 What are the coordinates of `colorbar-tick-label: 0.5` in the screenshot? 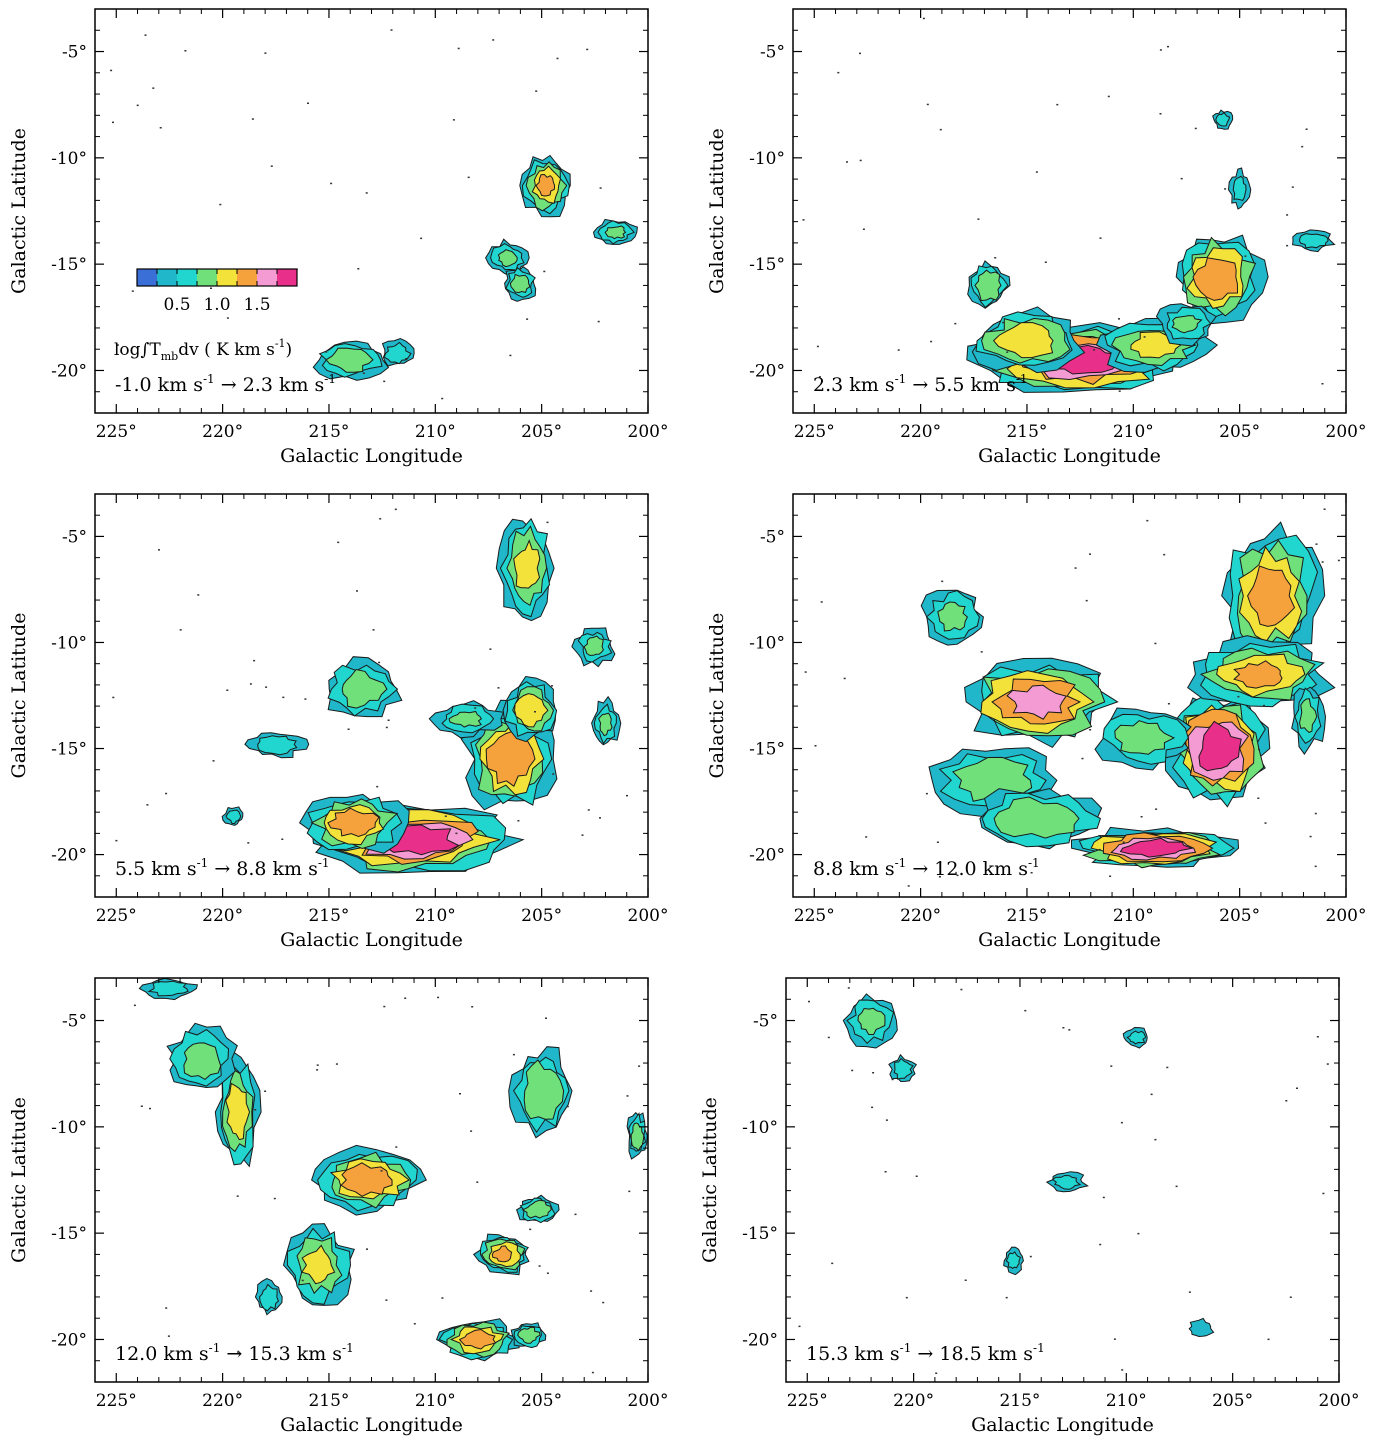 It's located at (176, 305).